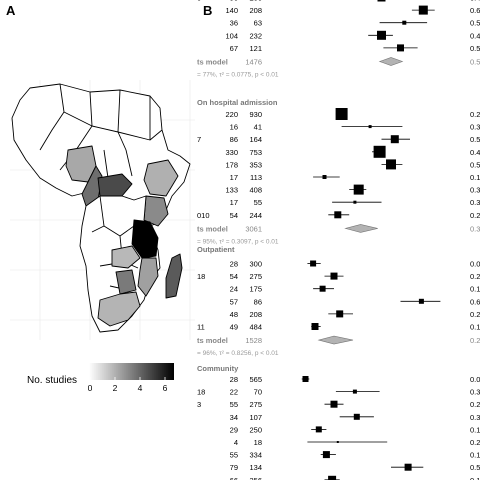 This screenshot has height=480, width=480. I want to click on study-label: 18, so click(201, 276).